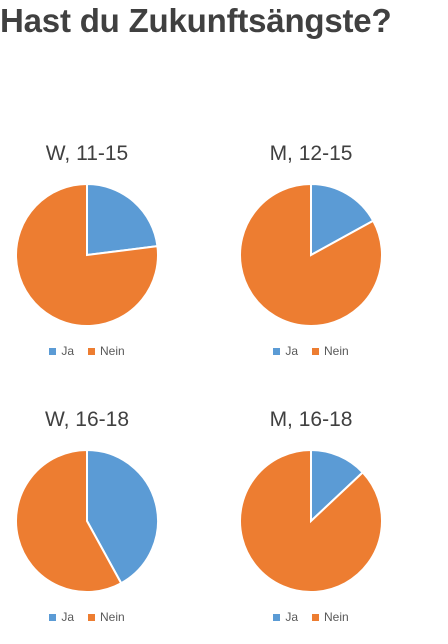 The width and height of the screenshot is (448, 644). What do you see at coordinates (311, 153) in the screenshot?
I see `chart-title: M, 12-15` at bounding box center [311, 153].